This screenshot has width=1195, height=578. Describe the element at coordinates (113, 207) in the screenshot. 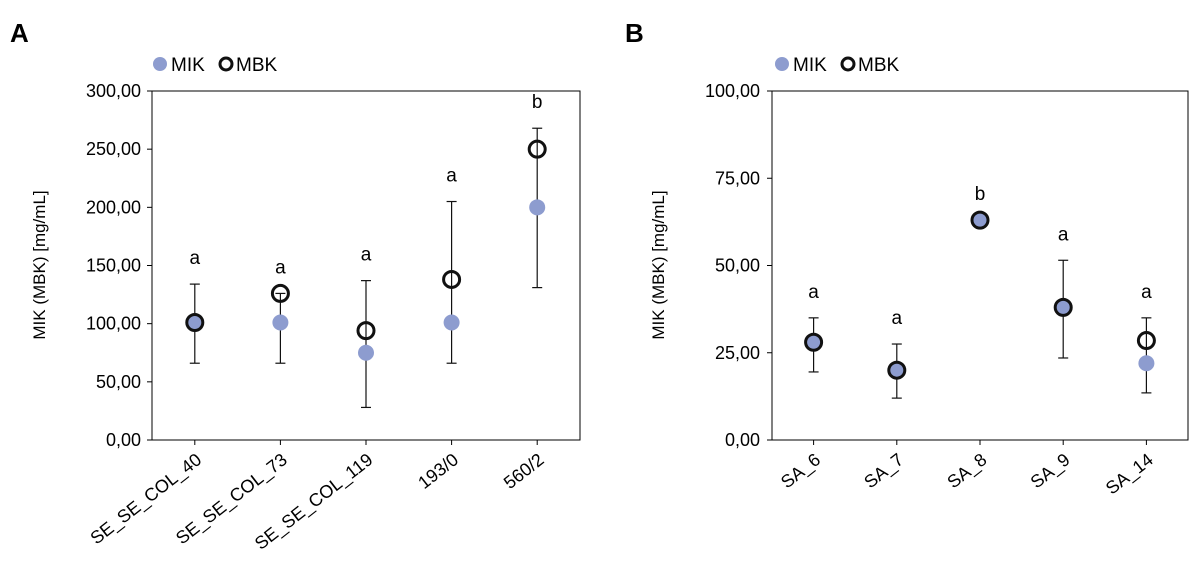

I see `y-tick-label: 200,00` at that location.